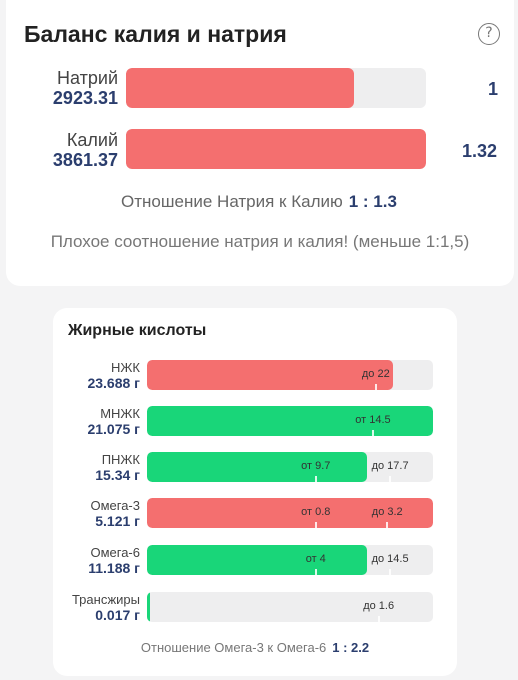 The image size is (518, 680). I want to click on threshold-label: от 14.5, so click(373, 420).